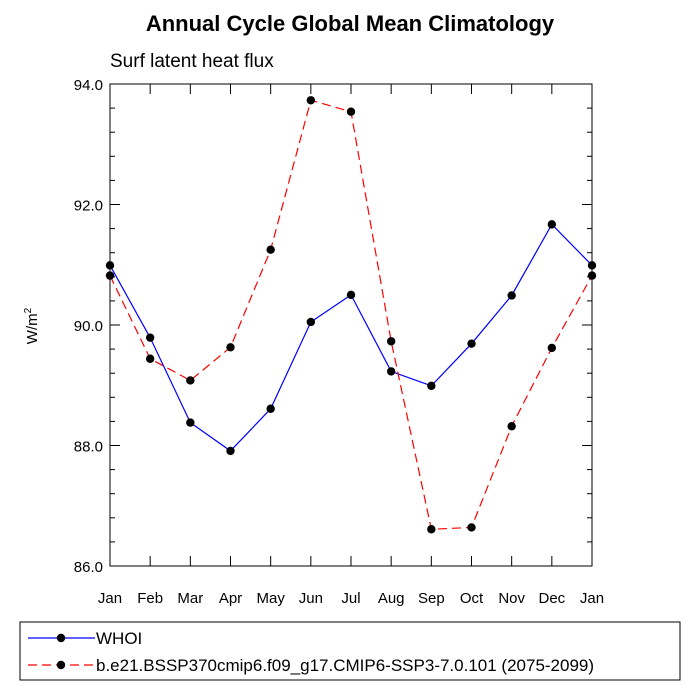  What do you see at coordinates (350, 598) in the screenshot?
I see `x-tick-label: Jul` at bounding box center [350, 598].